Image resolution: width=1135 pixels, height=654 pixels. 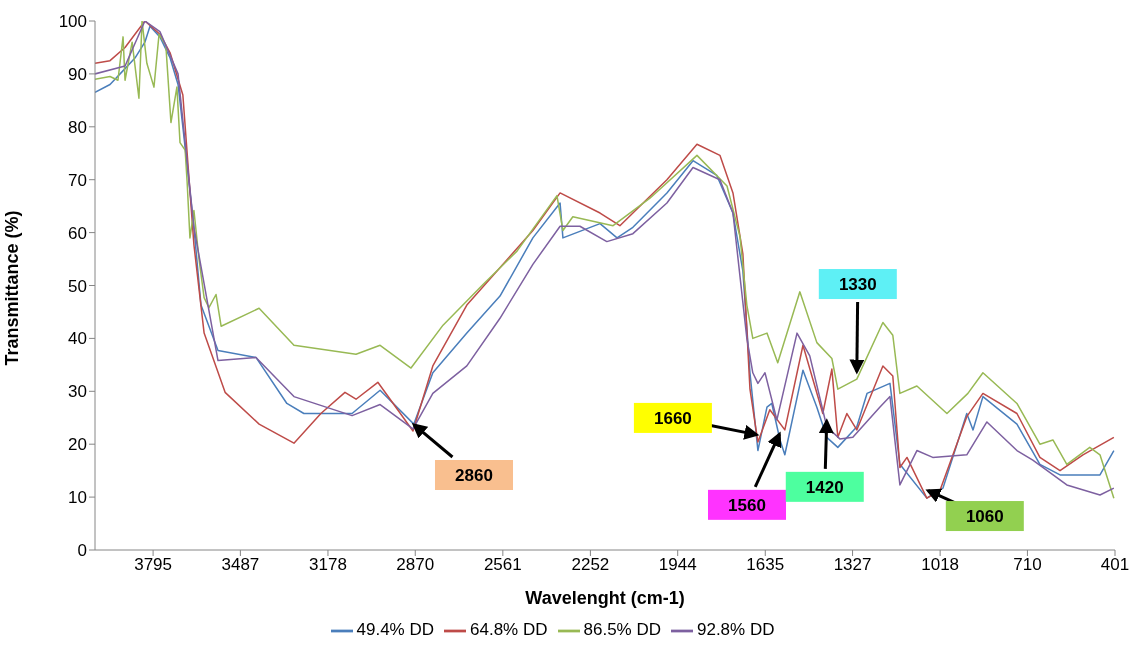 What do you see at coordinates (77, 498) in the screenshot?
I see `y-tick-label: 10` at bounding box center [77, 498].